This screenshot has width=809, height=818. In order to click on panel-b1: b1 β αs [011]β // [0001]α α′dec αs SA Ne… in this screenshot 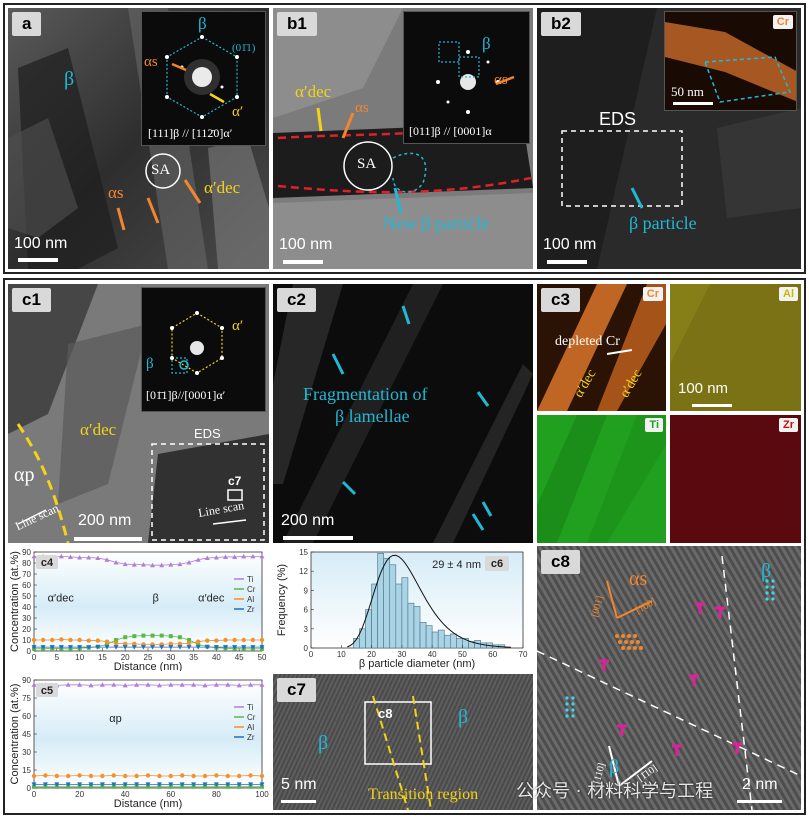, I will do `click(403, 138)`.